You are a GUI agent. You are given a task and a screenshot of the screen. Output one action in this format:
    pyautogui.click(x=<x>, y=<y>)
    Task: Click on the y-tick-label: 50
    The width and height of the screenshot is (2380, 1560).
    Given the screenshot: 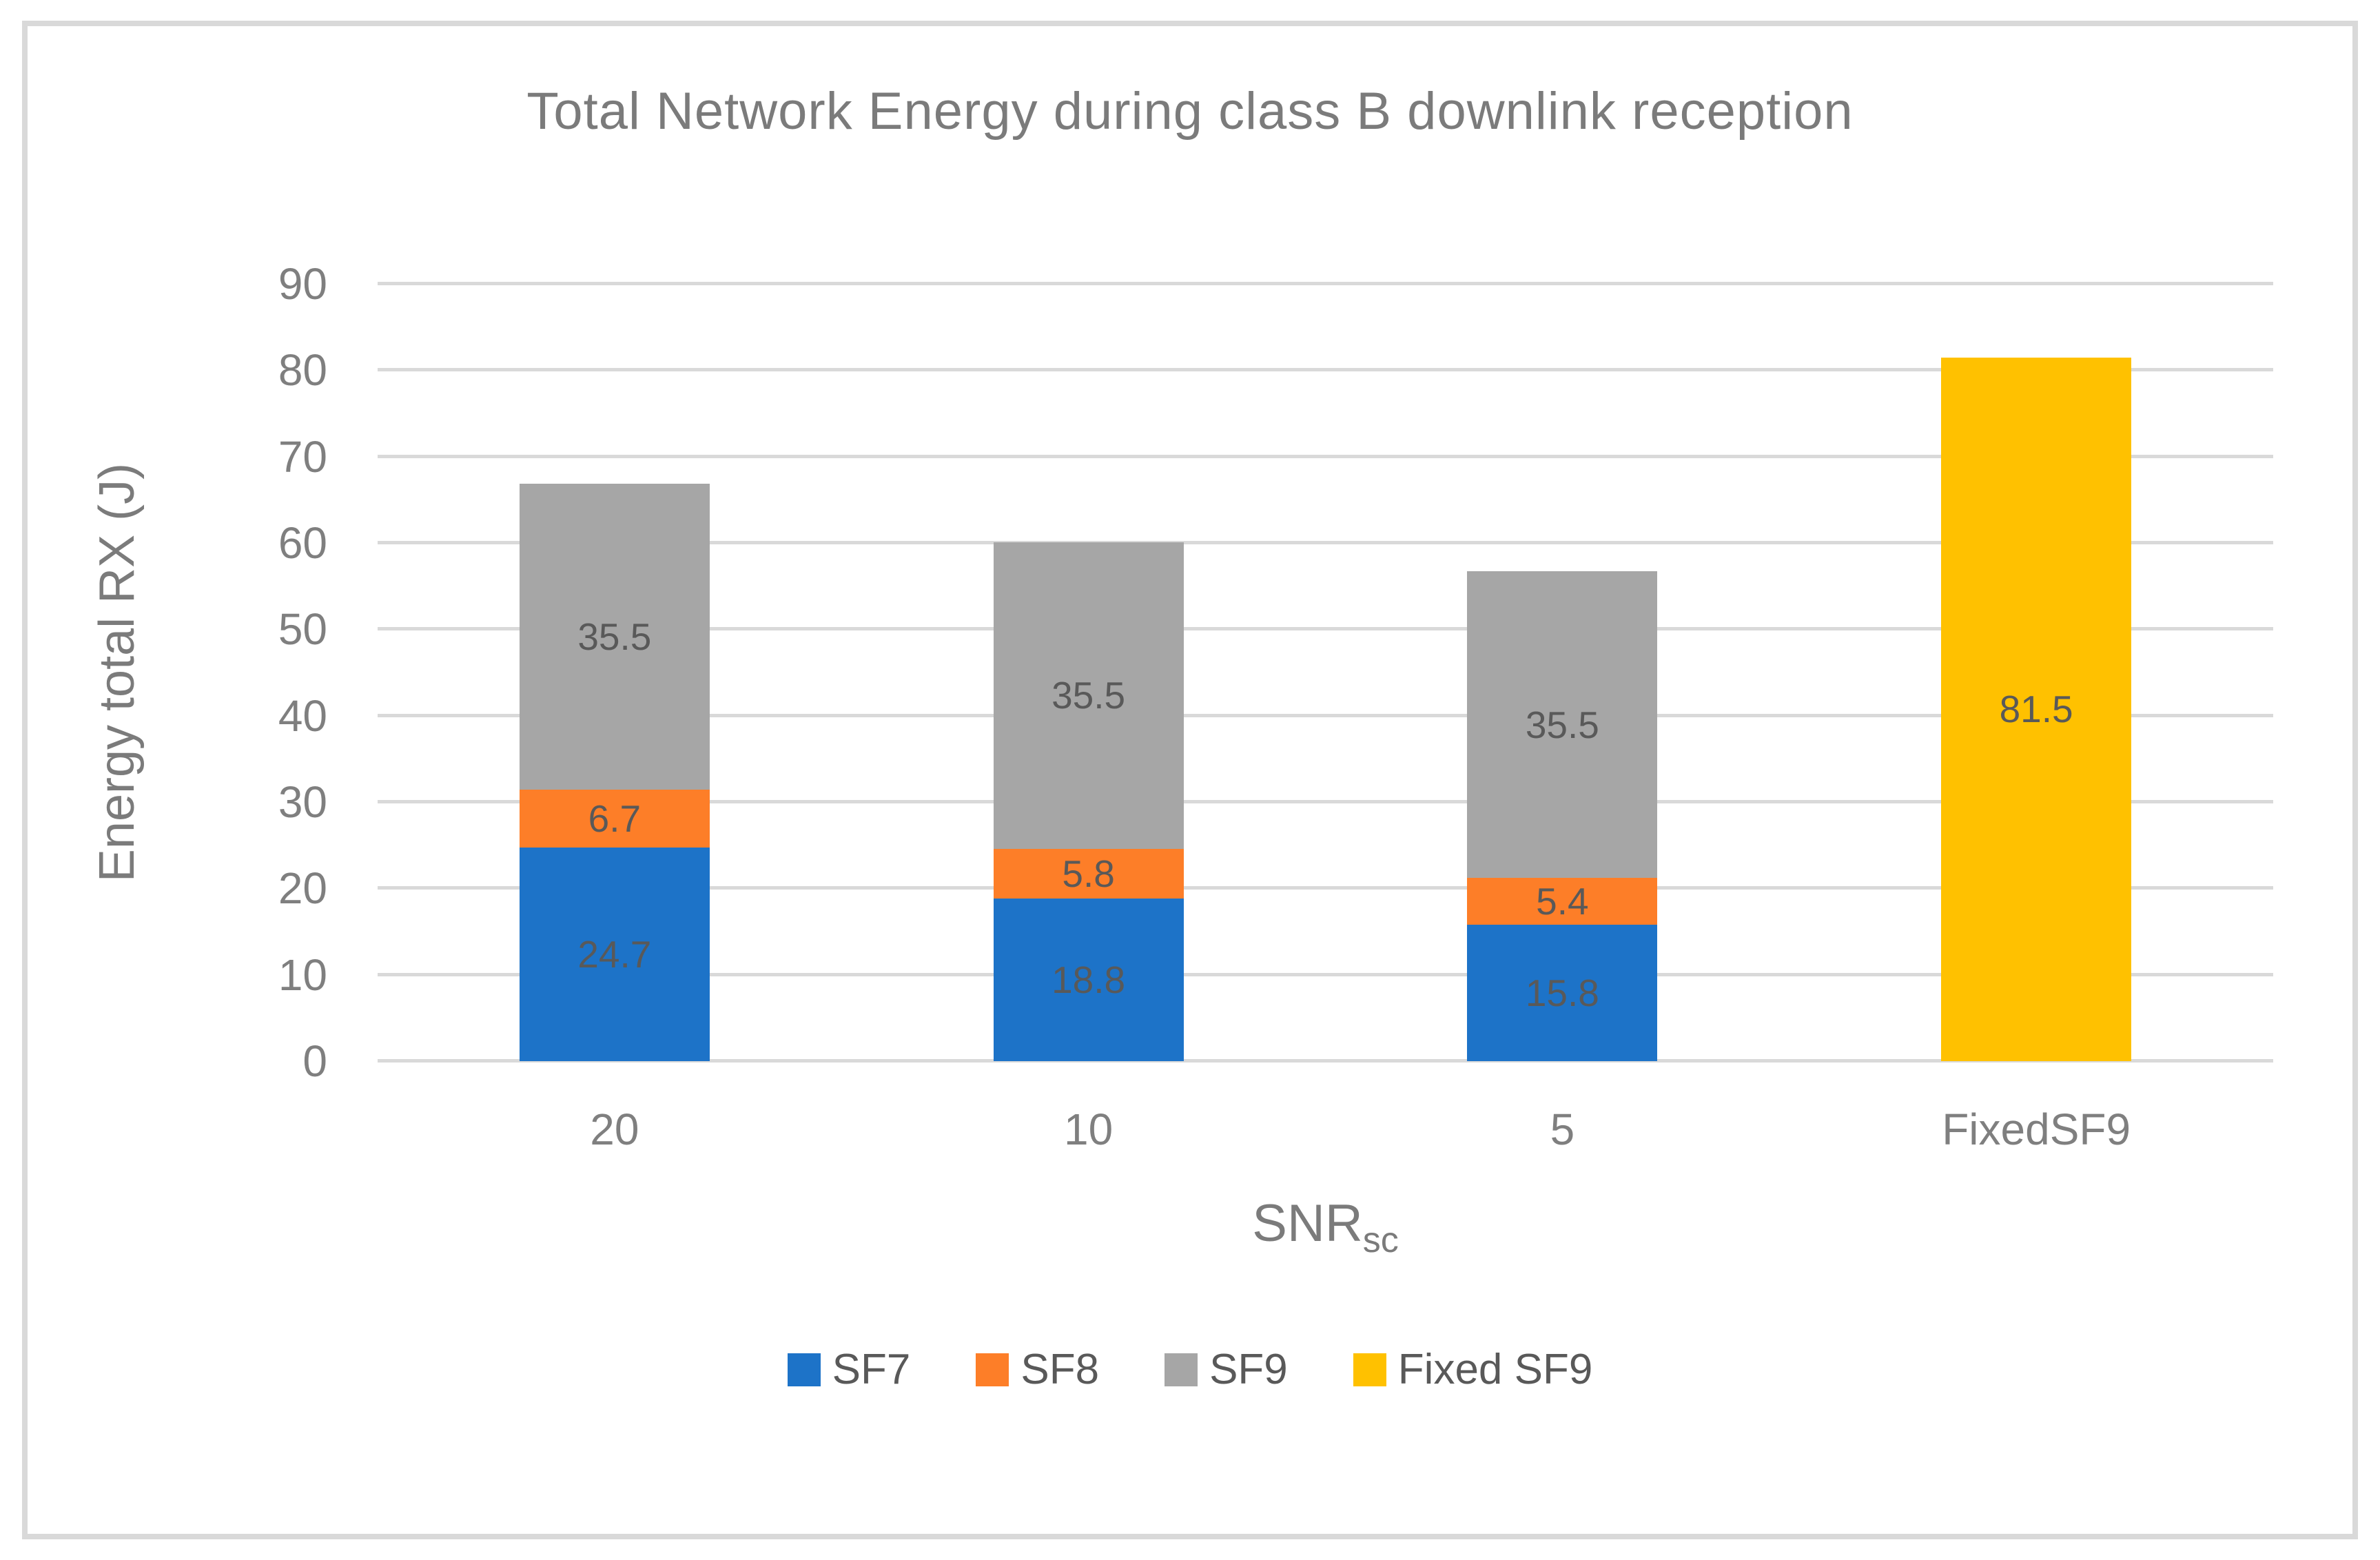 What is the action you would take?
    pyautogui.click(x=302, y=629)
    